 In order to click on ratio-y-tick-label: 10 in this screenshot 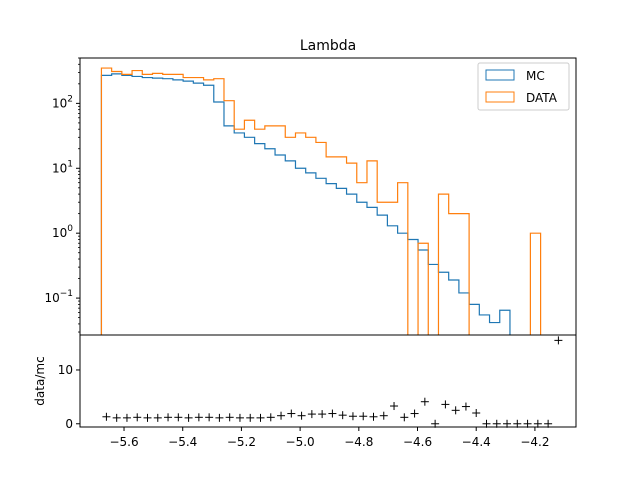, I will do `click(65, 370)`.